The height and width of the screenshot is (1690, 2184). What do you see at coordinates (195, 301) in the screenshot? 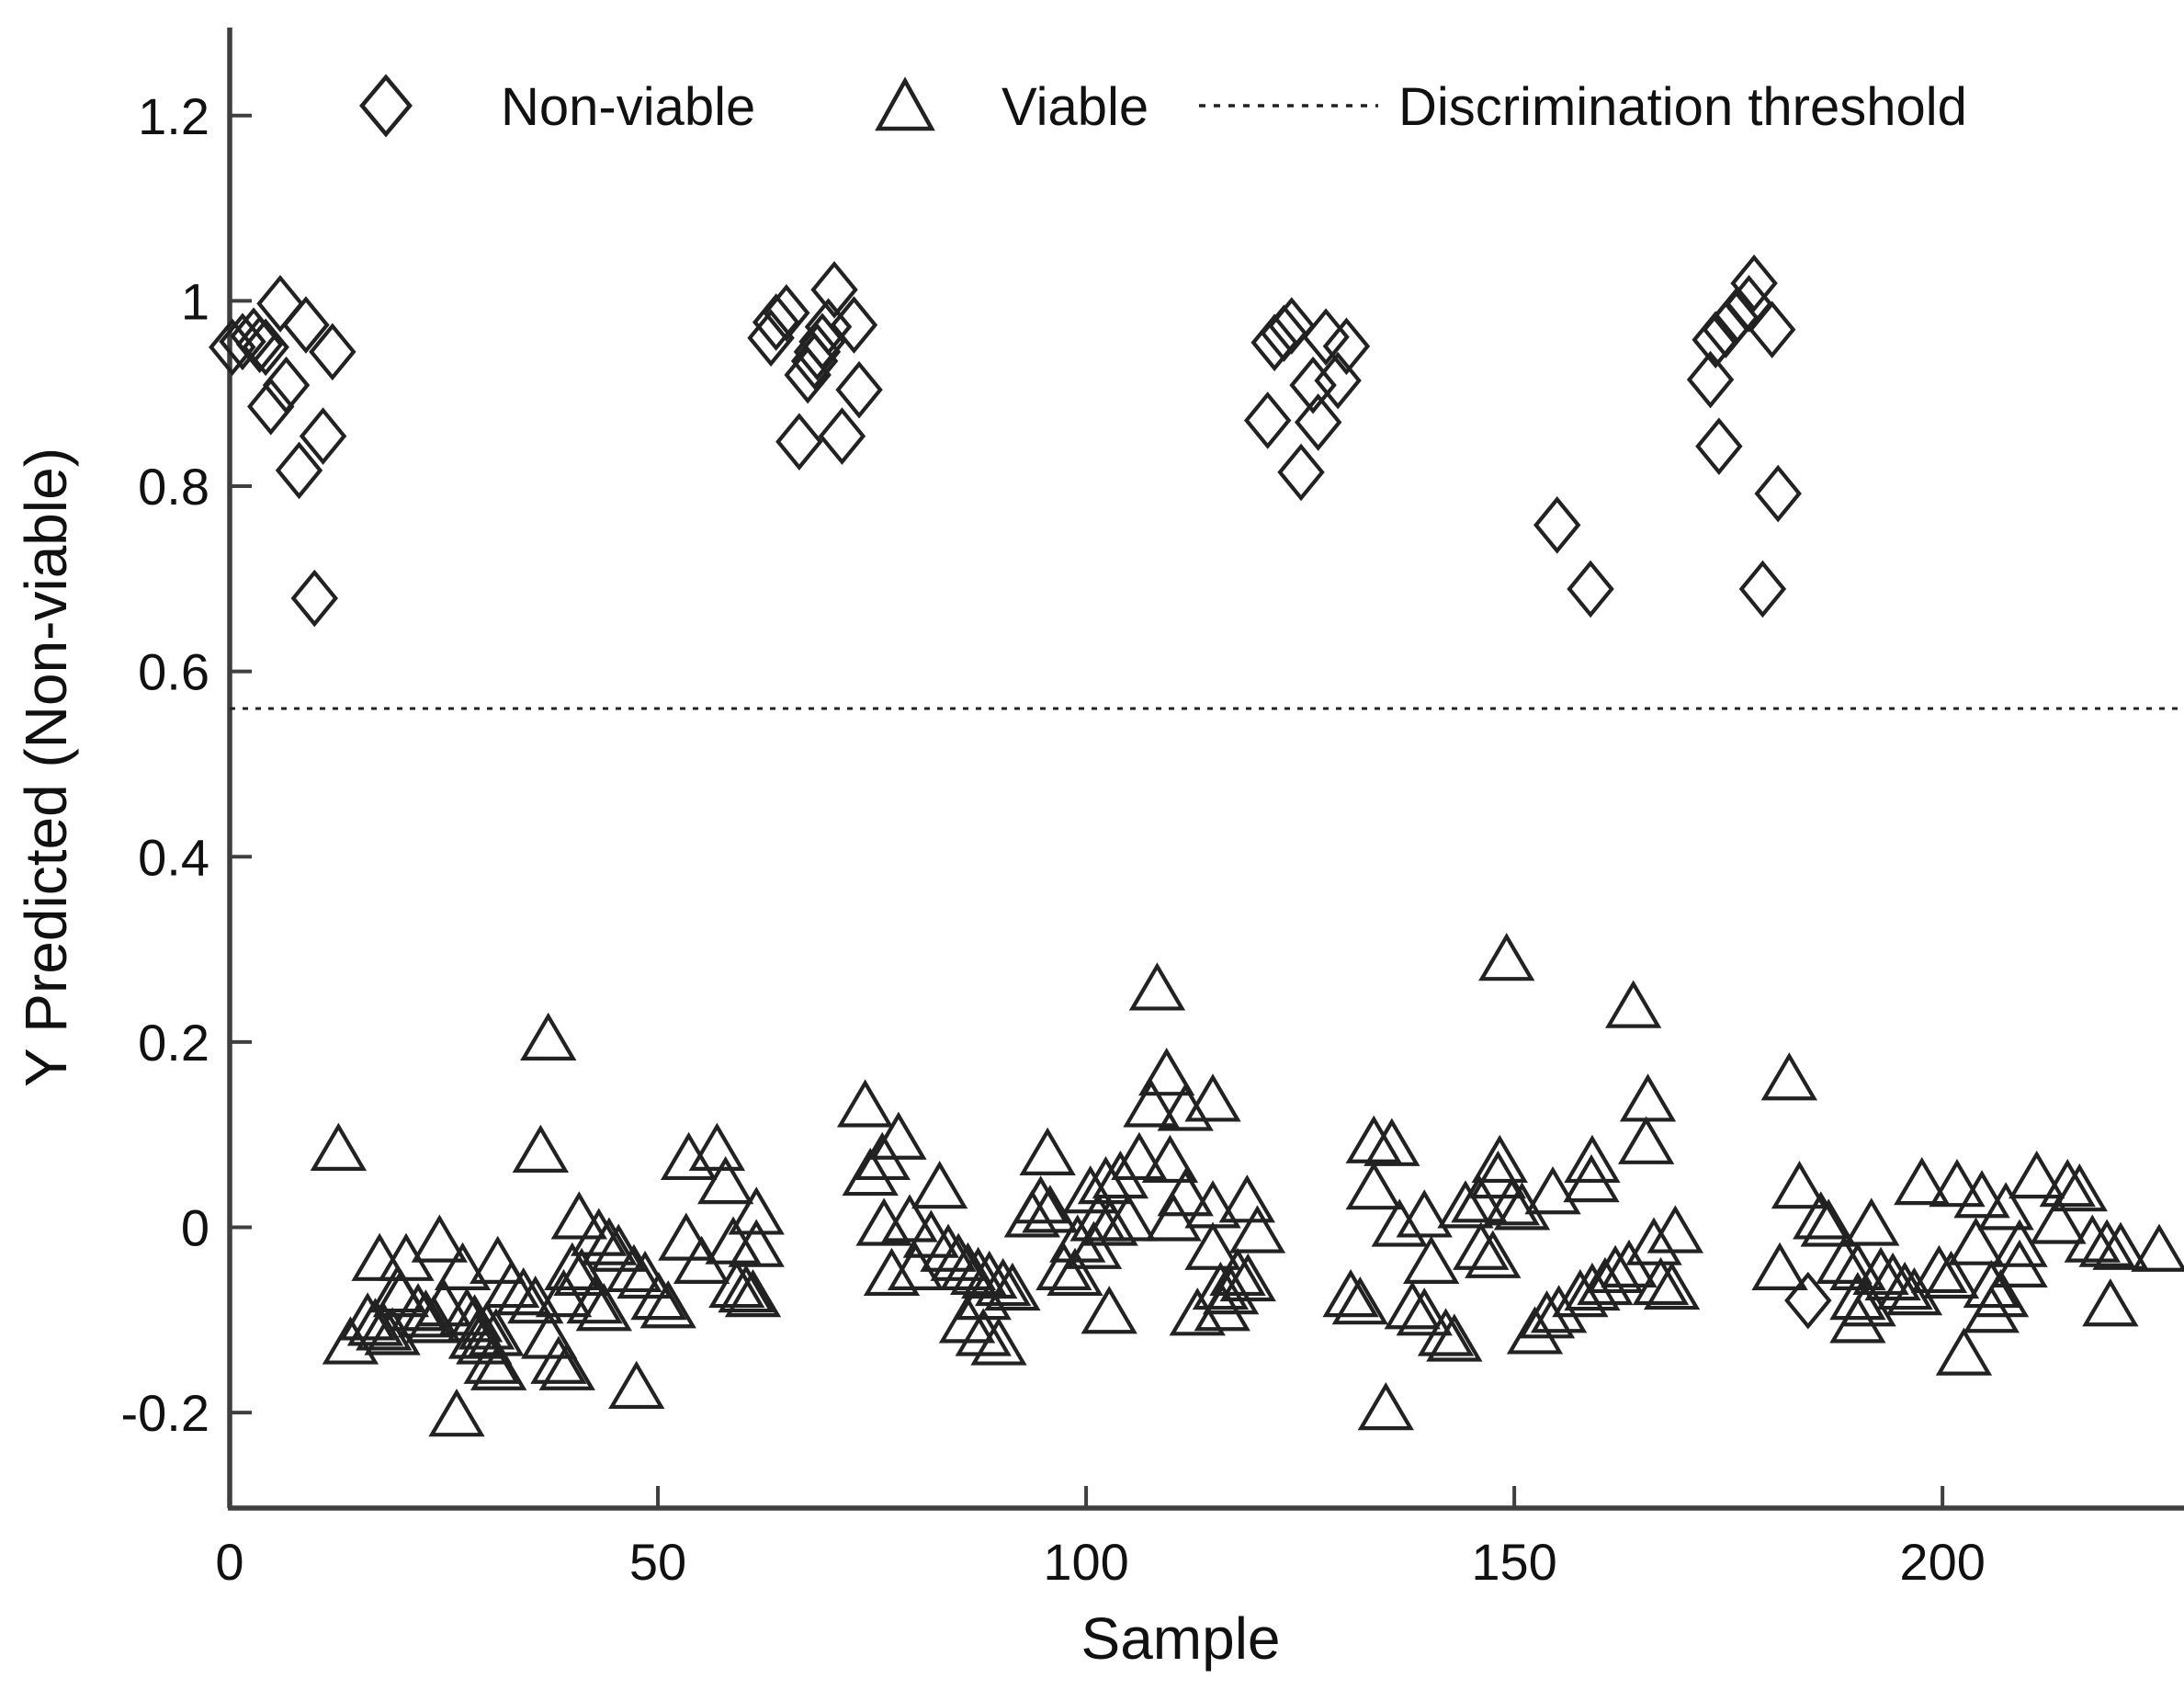
I see `y-tick-label: 1` at bounding box center [195, 301].